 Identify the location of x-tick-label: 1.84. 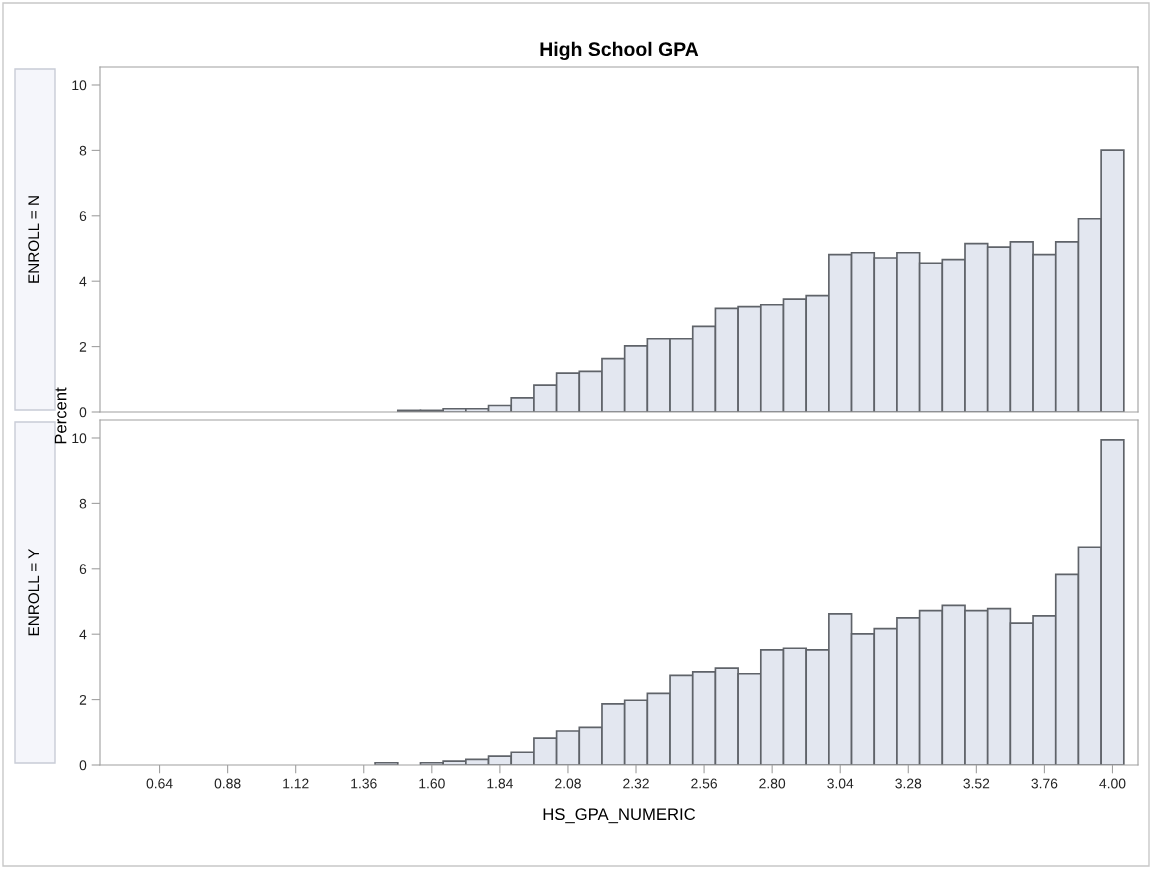
(500, 783).